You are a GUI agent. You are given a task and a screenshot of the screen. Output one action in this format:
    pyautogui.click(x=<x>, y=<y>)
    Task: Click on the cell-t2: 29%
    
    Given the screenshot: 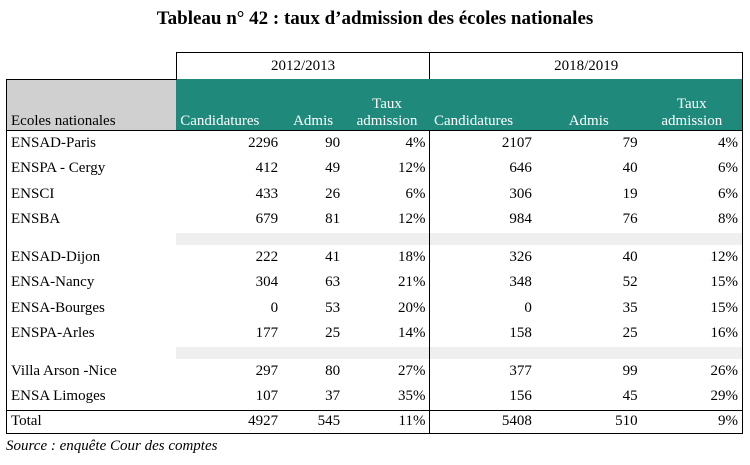 What is the action you would take?
    pyautogui.click(x=692, y=397)
    